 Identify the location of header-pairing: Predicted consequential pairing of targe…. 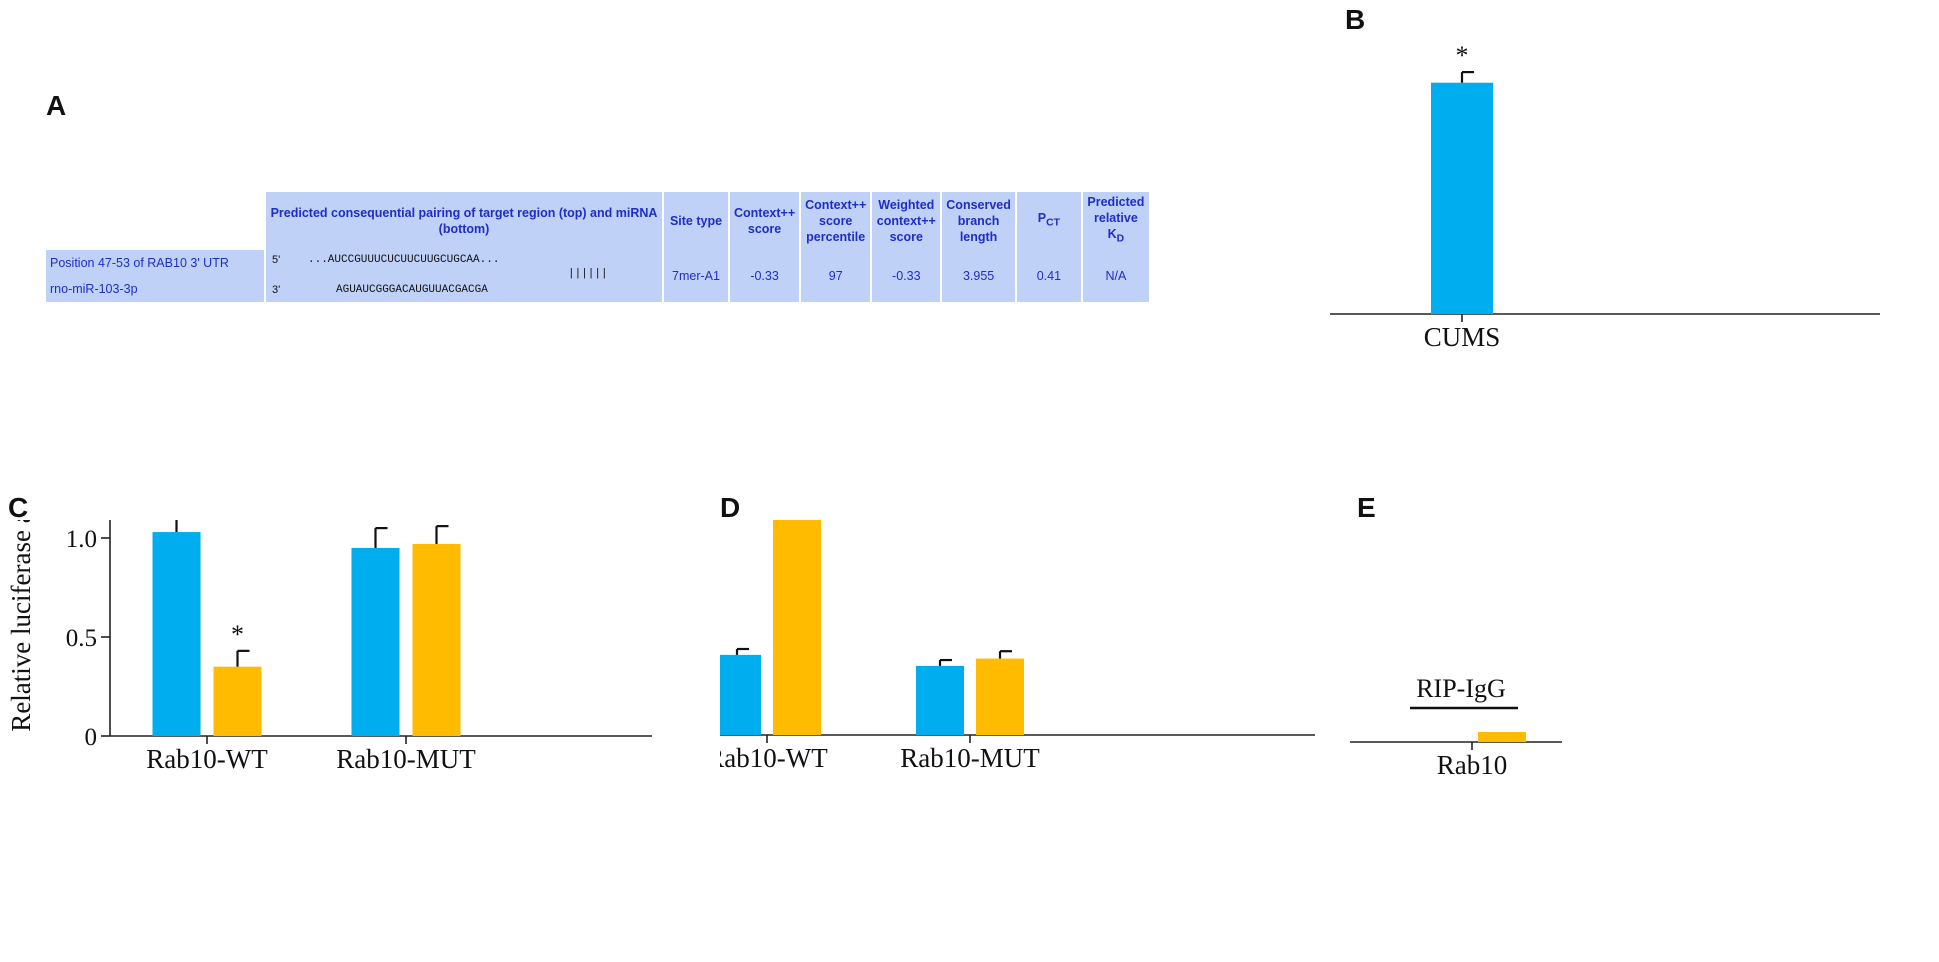
(464, 221).